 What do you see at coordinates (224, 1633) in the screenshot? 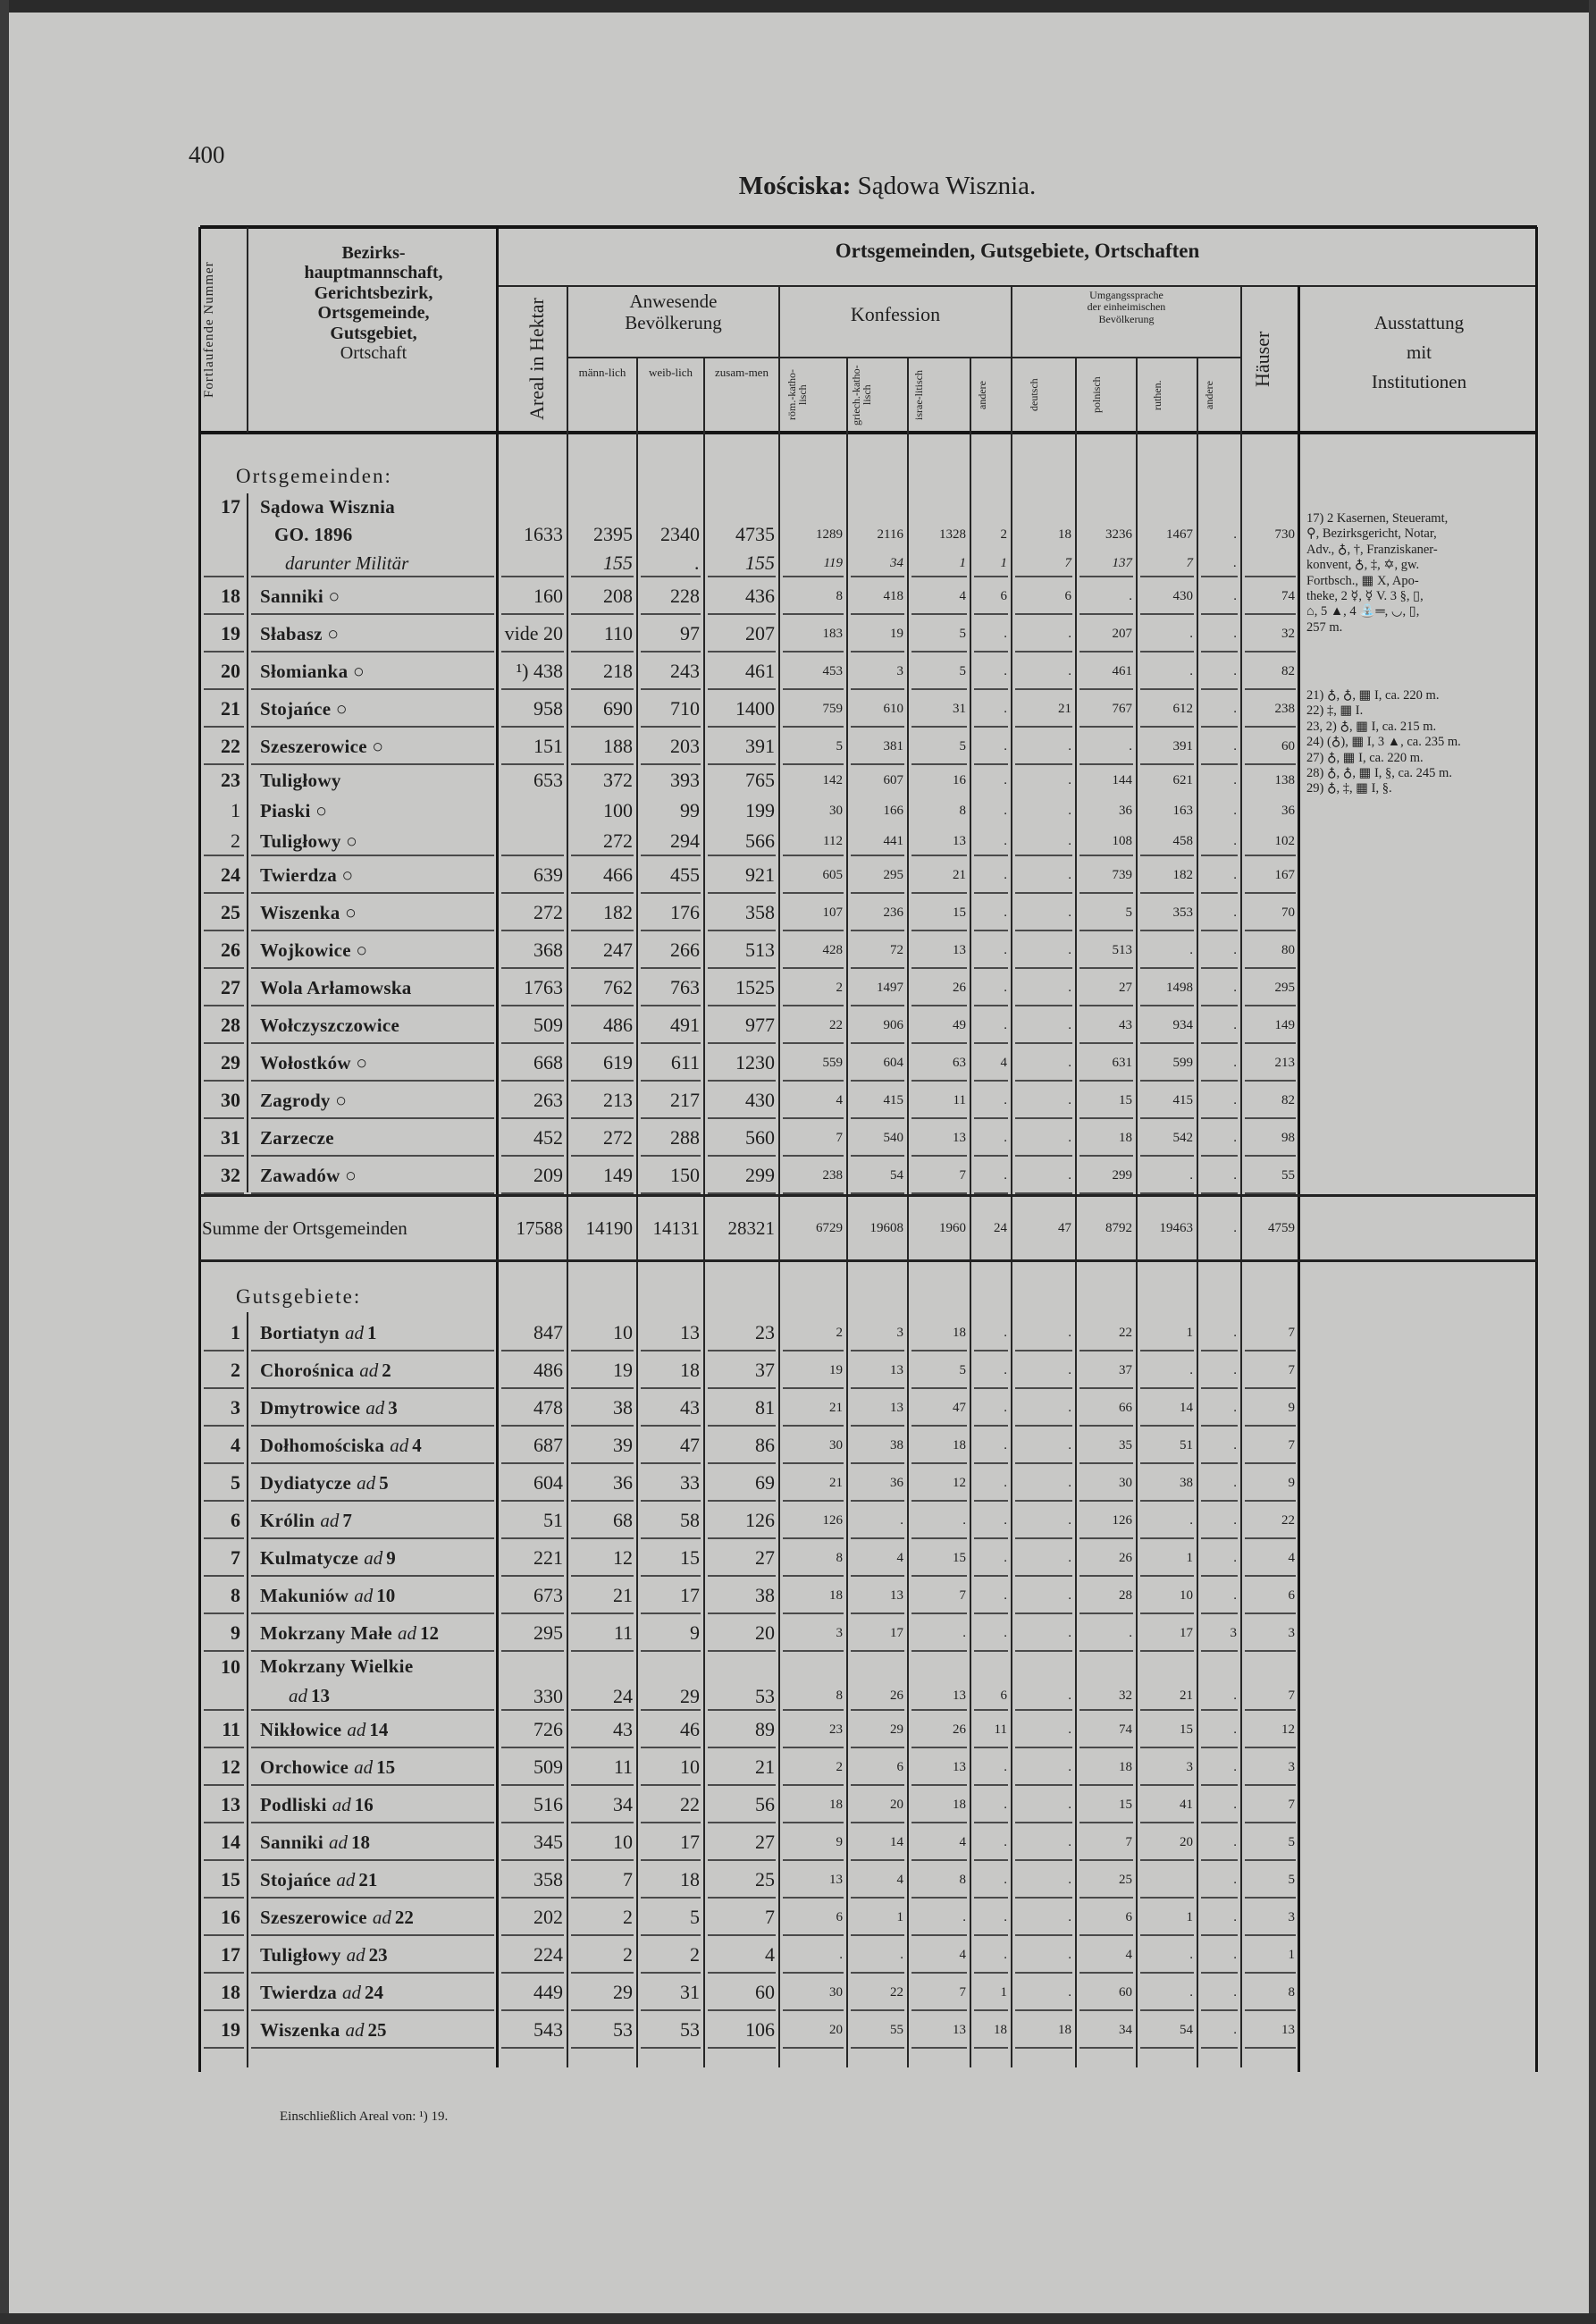
I see `row-number: 9` at bounding box center [224, 1633].